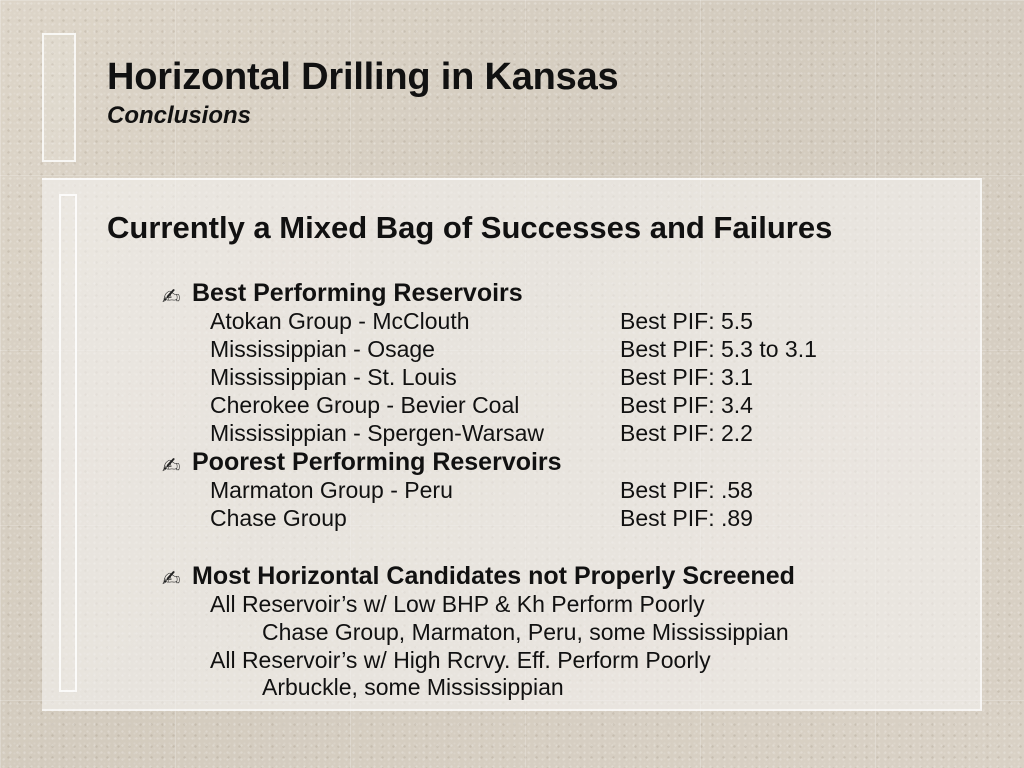  I want to click on reservoir-name: Mississippian - St. Louis, so click(333, 377).